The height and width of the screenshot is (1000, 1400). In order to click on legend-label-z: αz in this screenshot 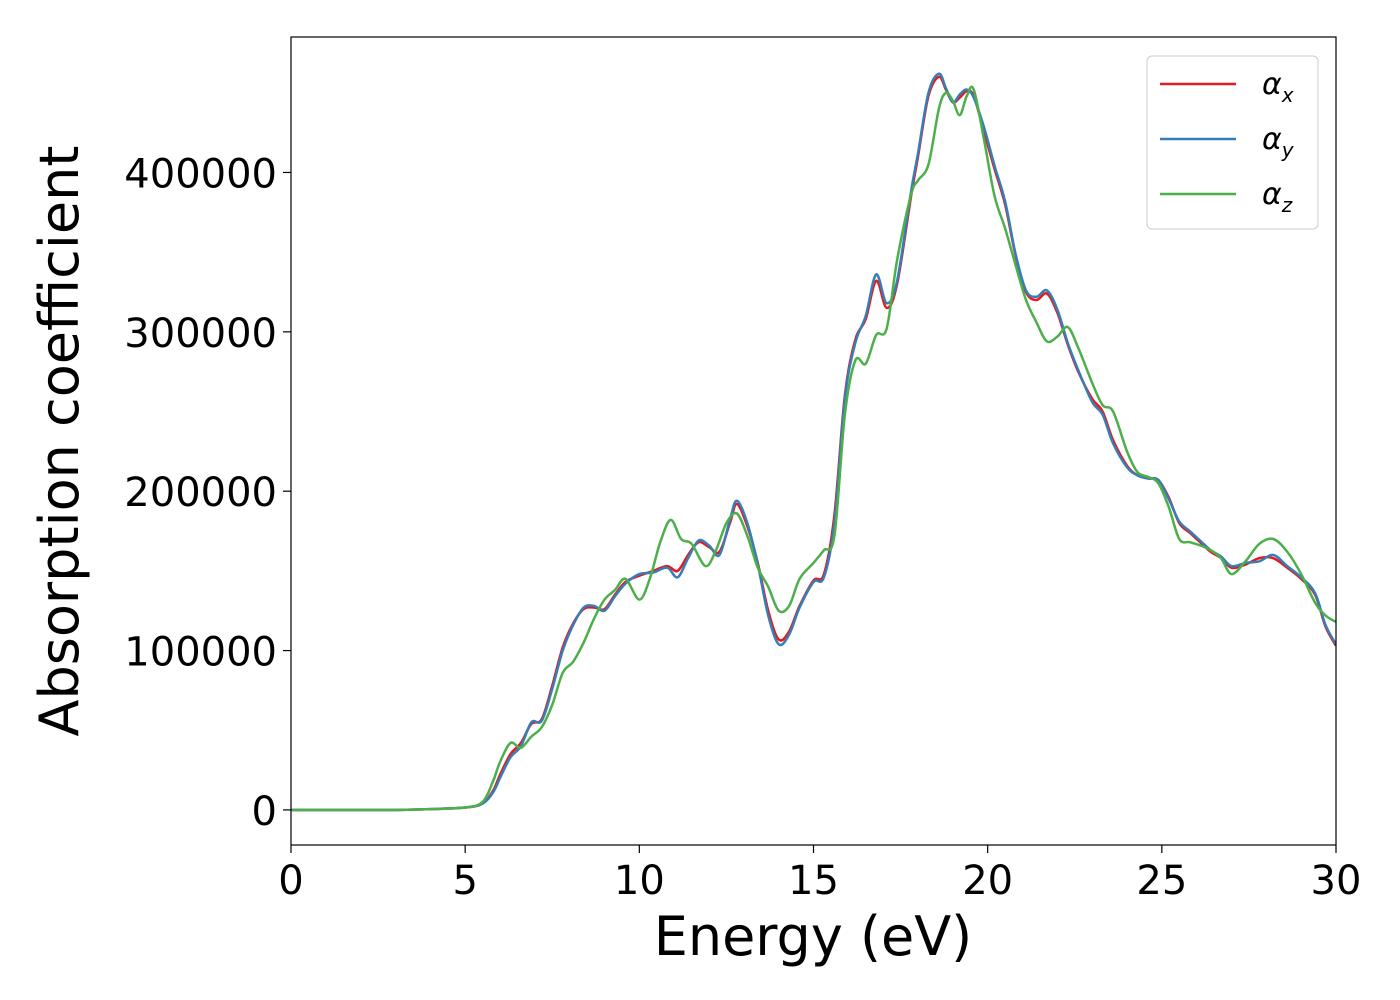, I will do `click(1277, 197)`.